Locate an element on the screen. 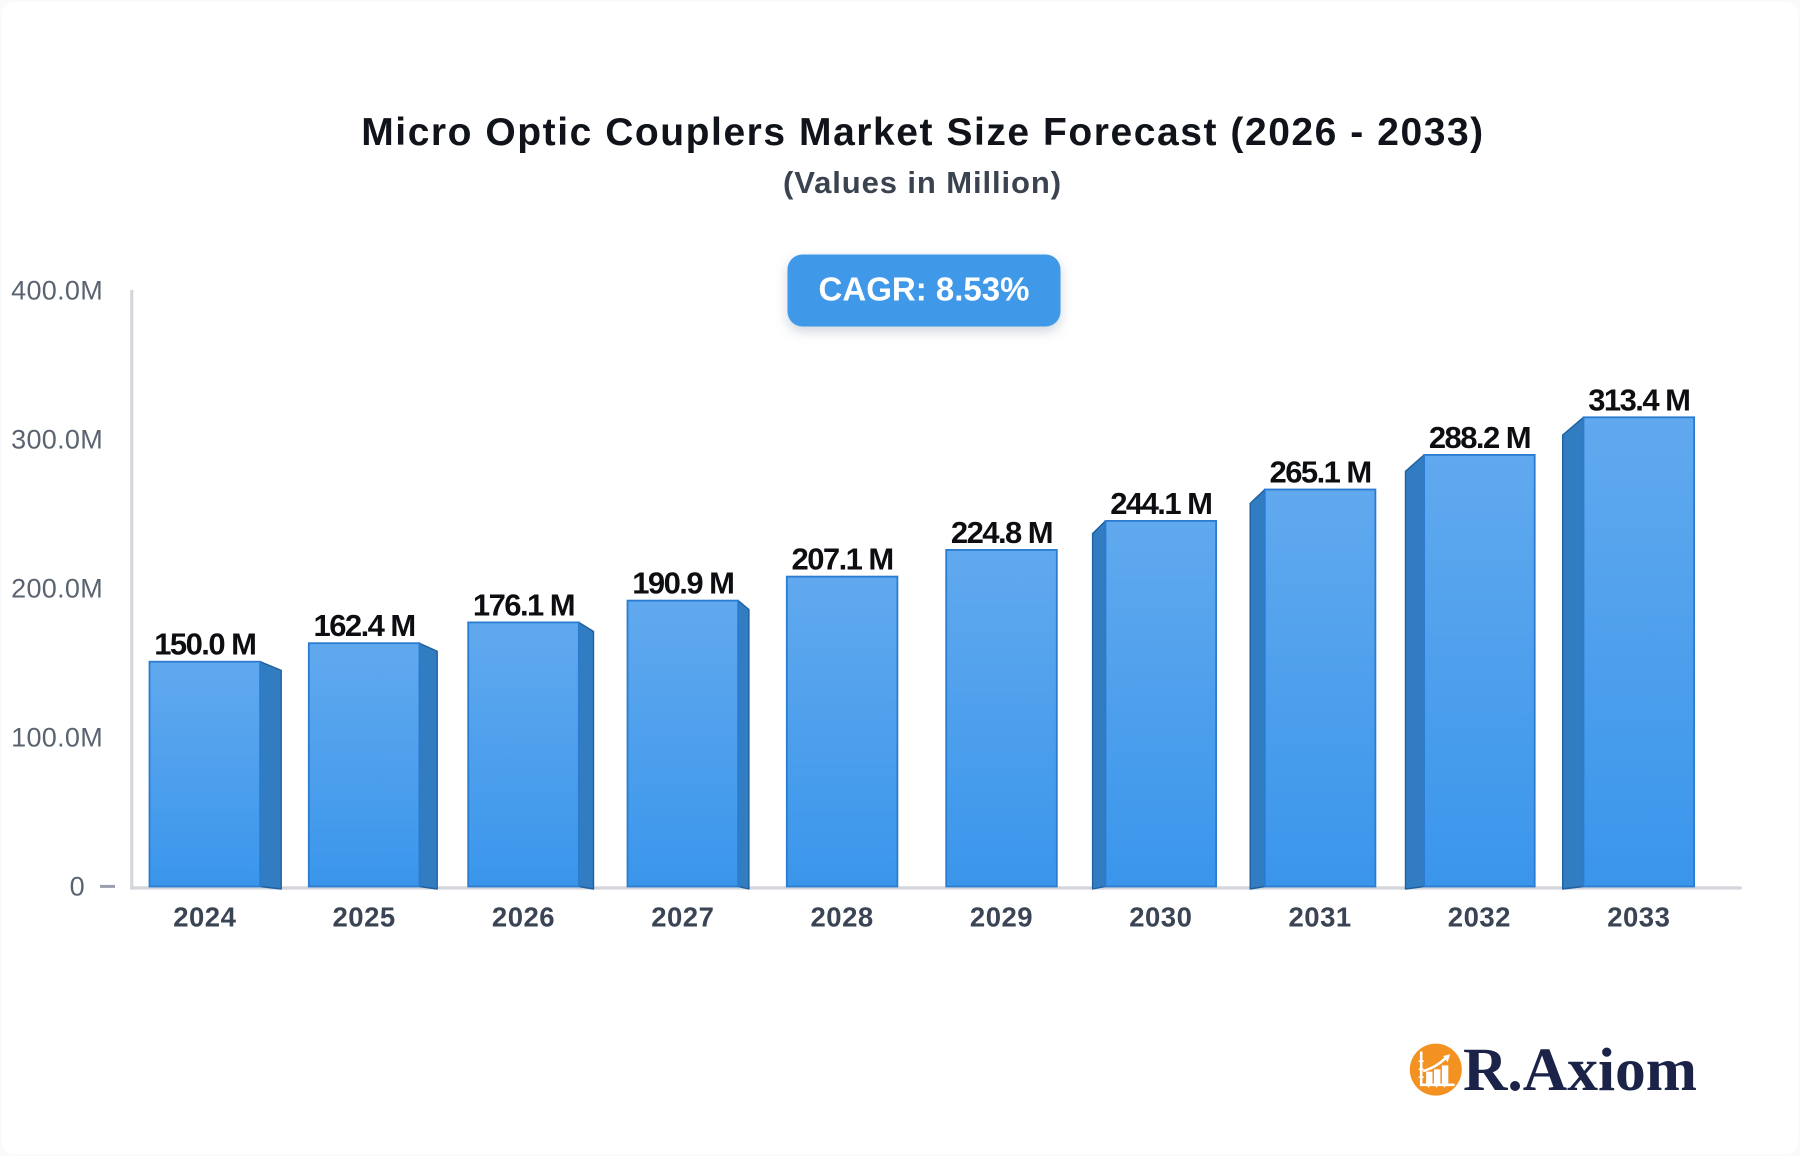 The image size is (1800, 1156). svg-text: 2030 is located at coordinates (1160, 917).